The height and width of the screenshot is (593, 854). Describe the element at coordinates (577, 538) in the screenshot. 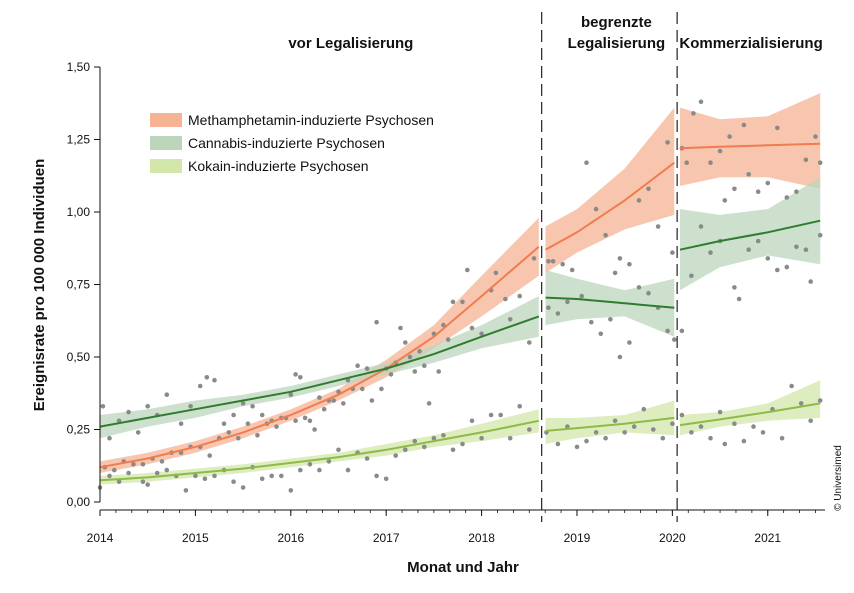

I see `x-tick-label: 2019` at that location.